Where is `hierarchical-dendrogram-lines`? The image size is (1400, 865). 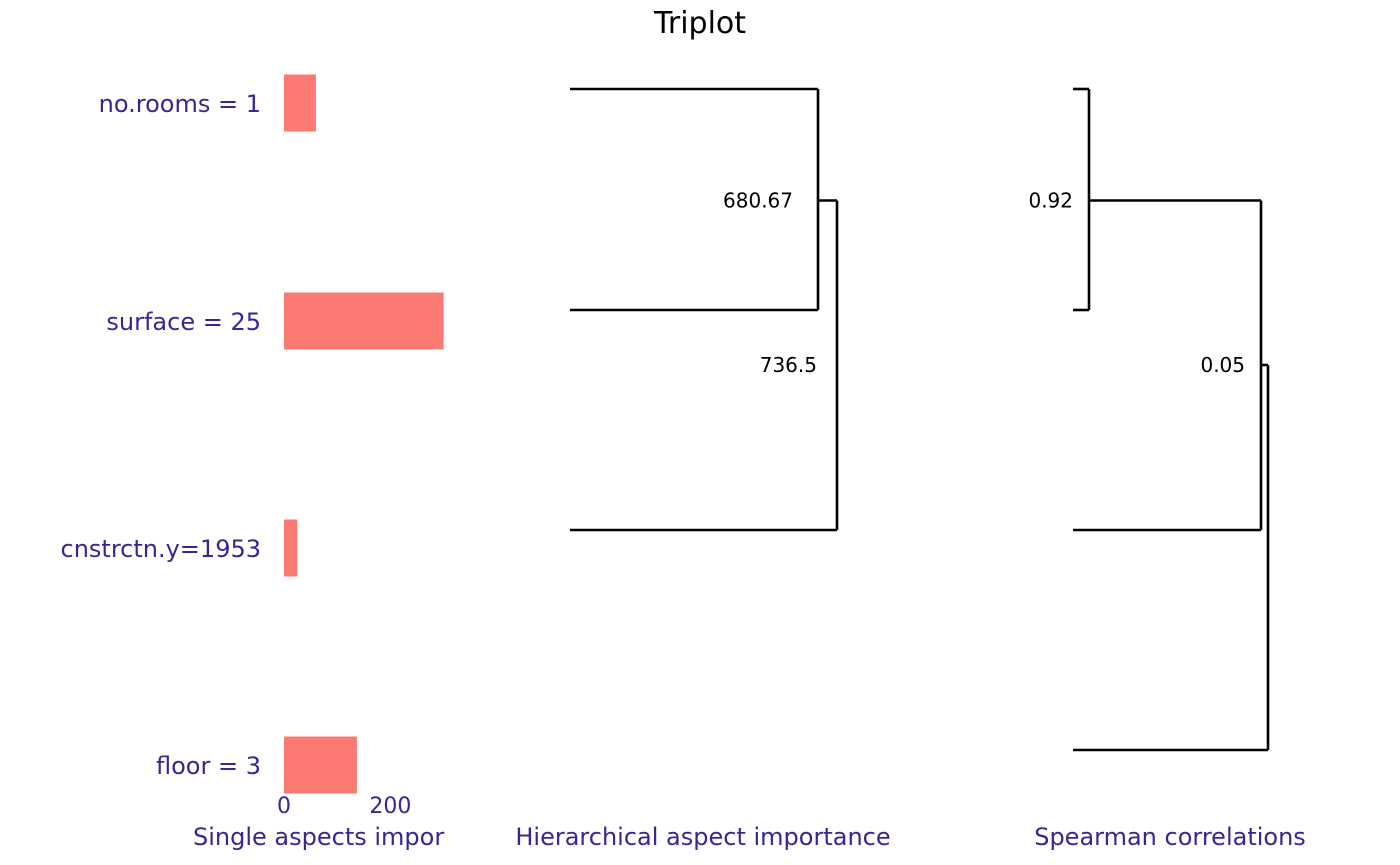
hierarchical-dendrogram-lines is located at coordinates (704, 309).